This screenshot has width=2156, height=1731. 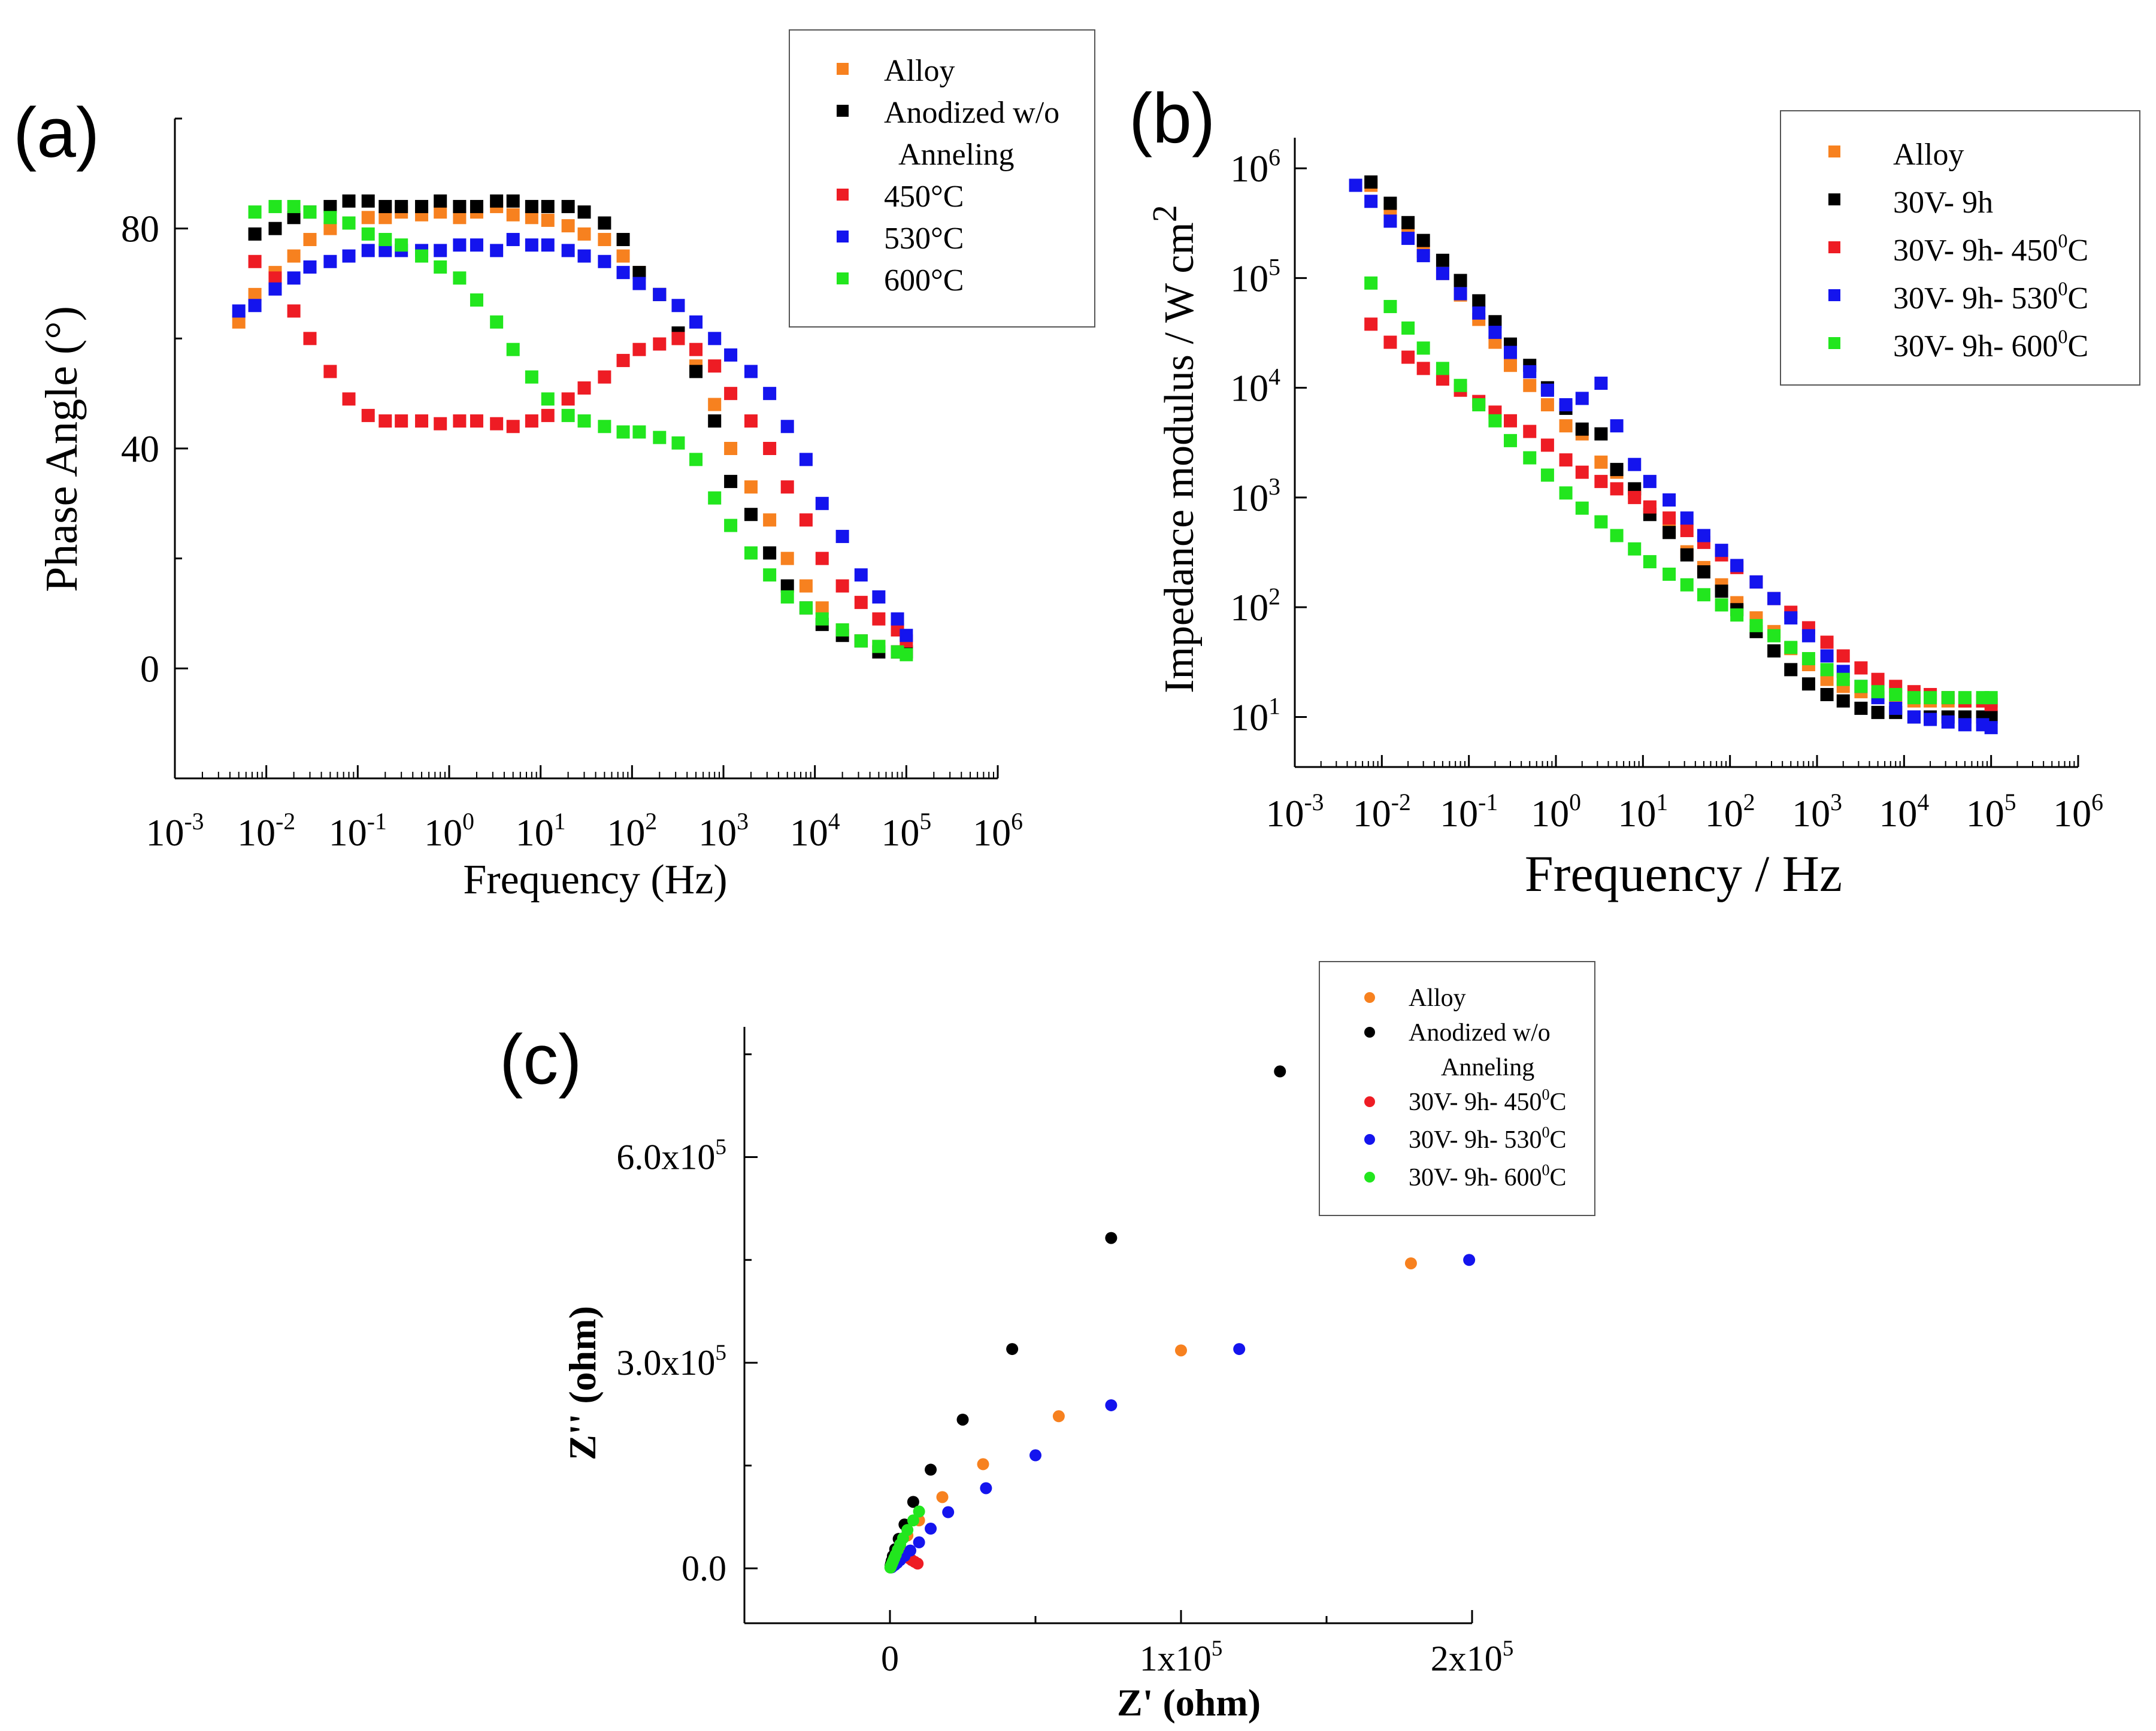 What do you see at coordinates (1255, 606) in the screenshot?
I see `y-tick-label: 10²` at bounding box center [1255, 606].